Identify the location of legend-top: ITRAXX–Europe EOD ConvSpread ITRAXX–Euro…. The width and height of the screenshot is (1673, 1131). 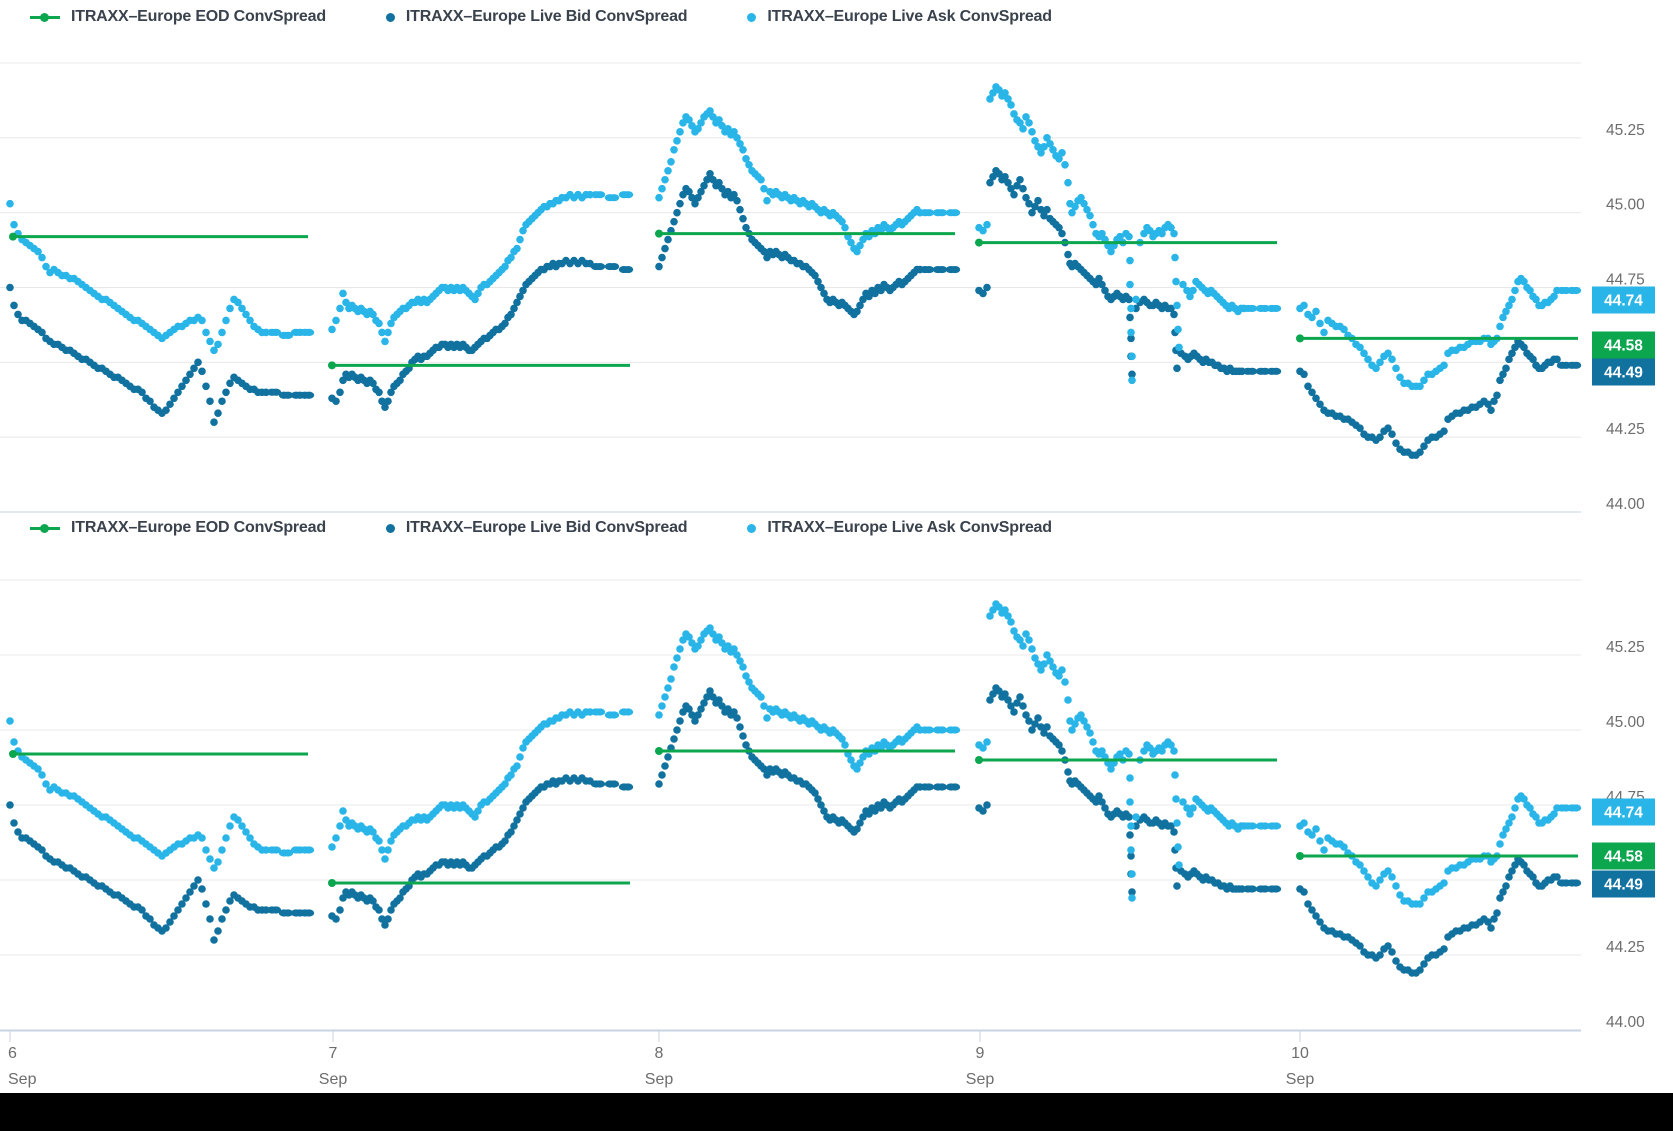
(541, 17).